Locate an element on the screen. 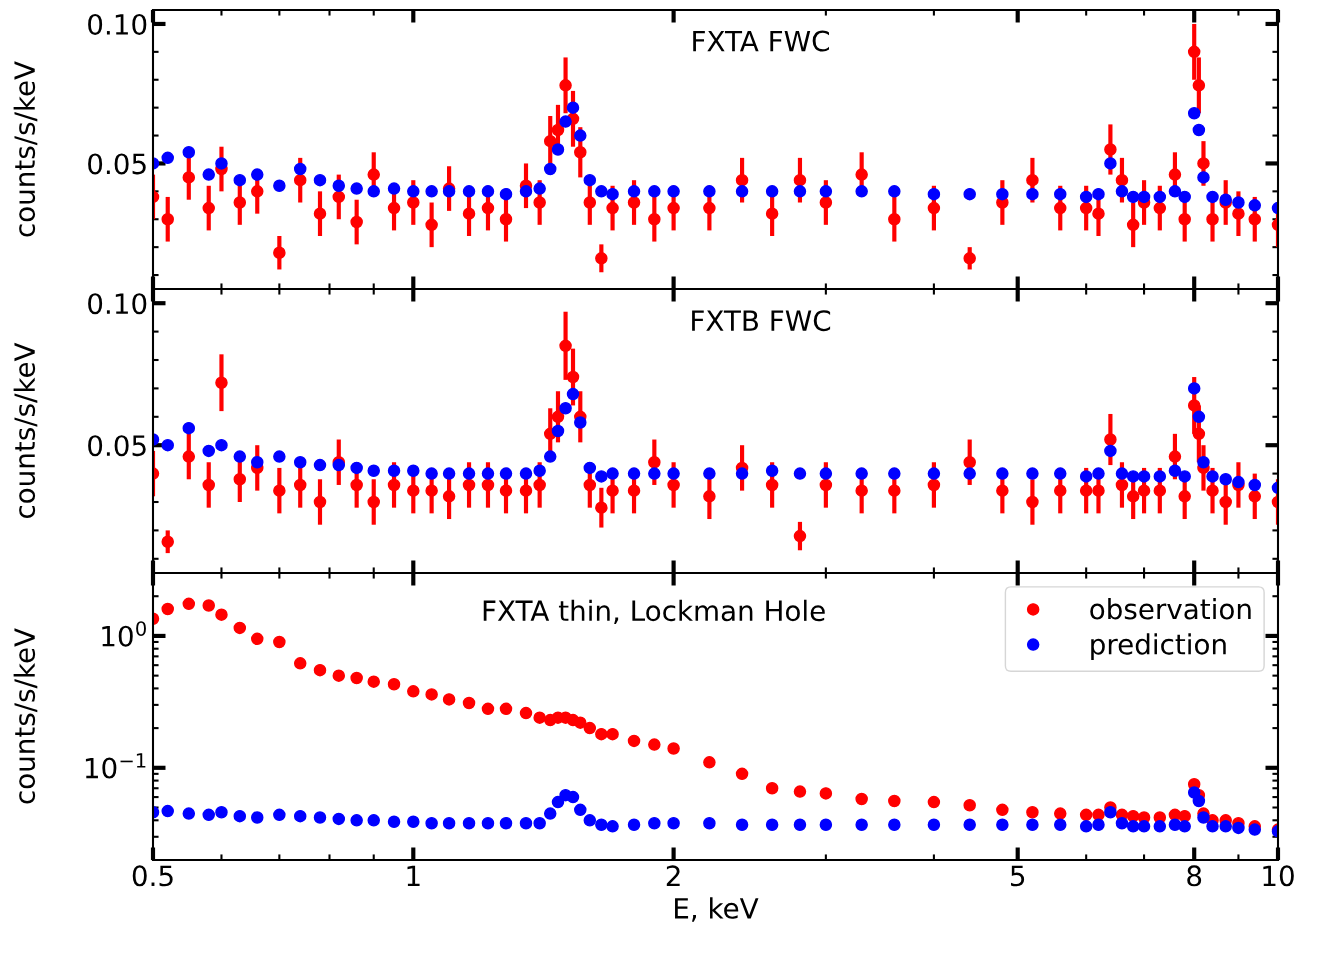 The height and width of the screenshot is (955, 1321). legend-label: observation is located at coordinates (1170, 609).